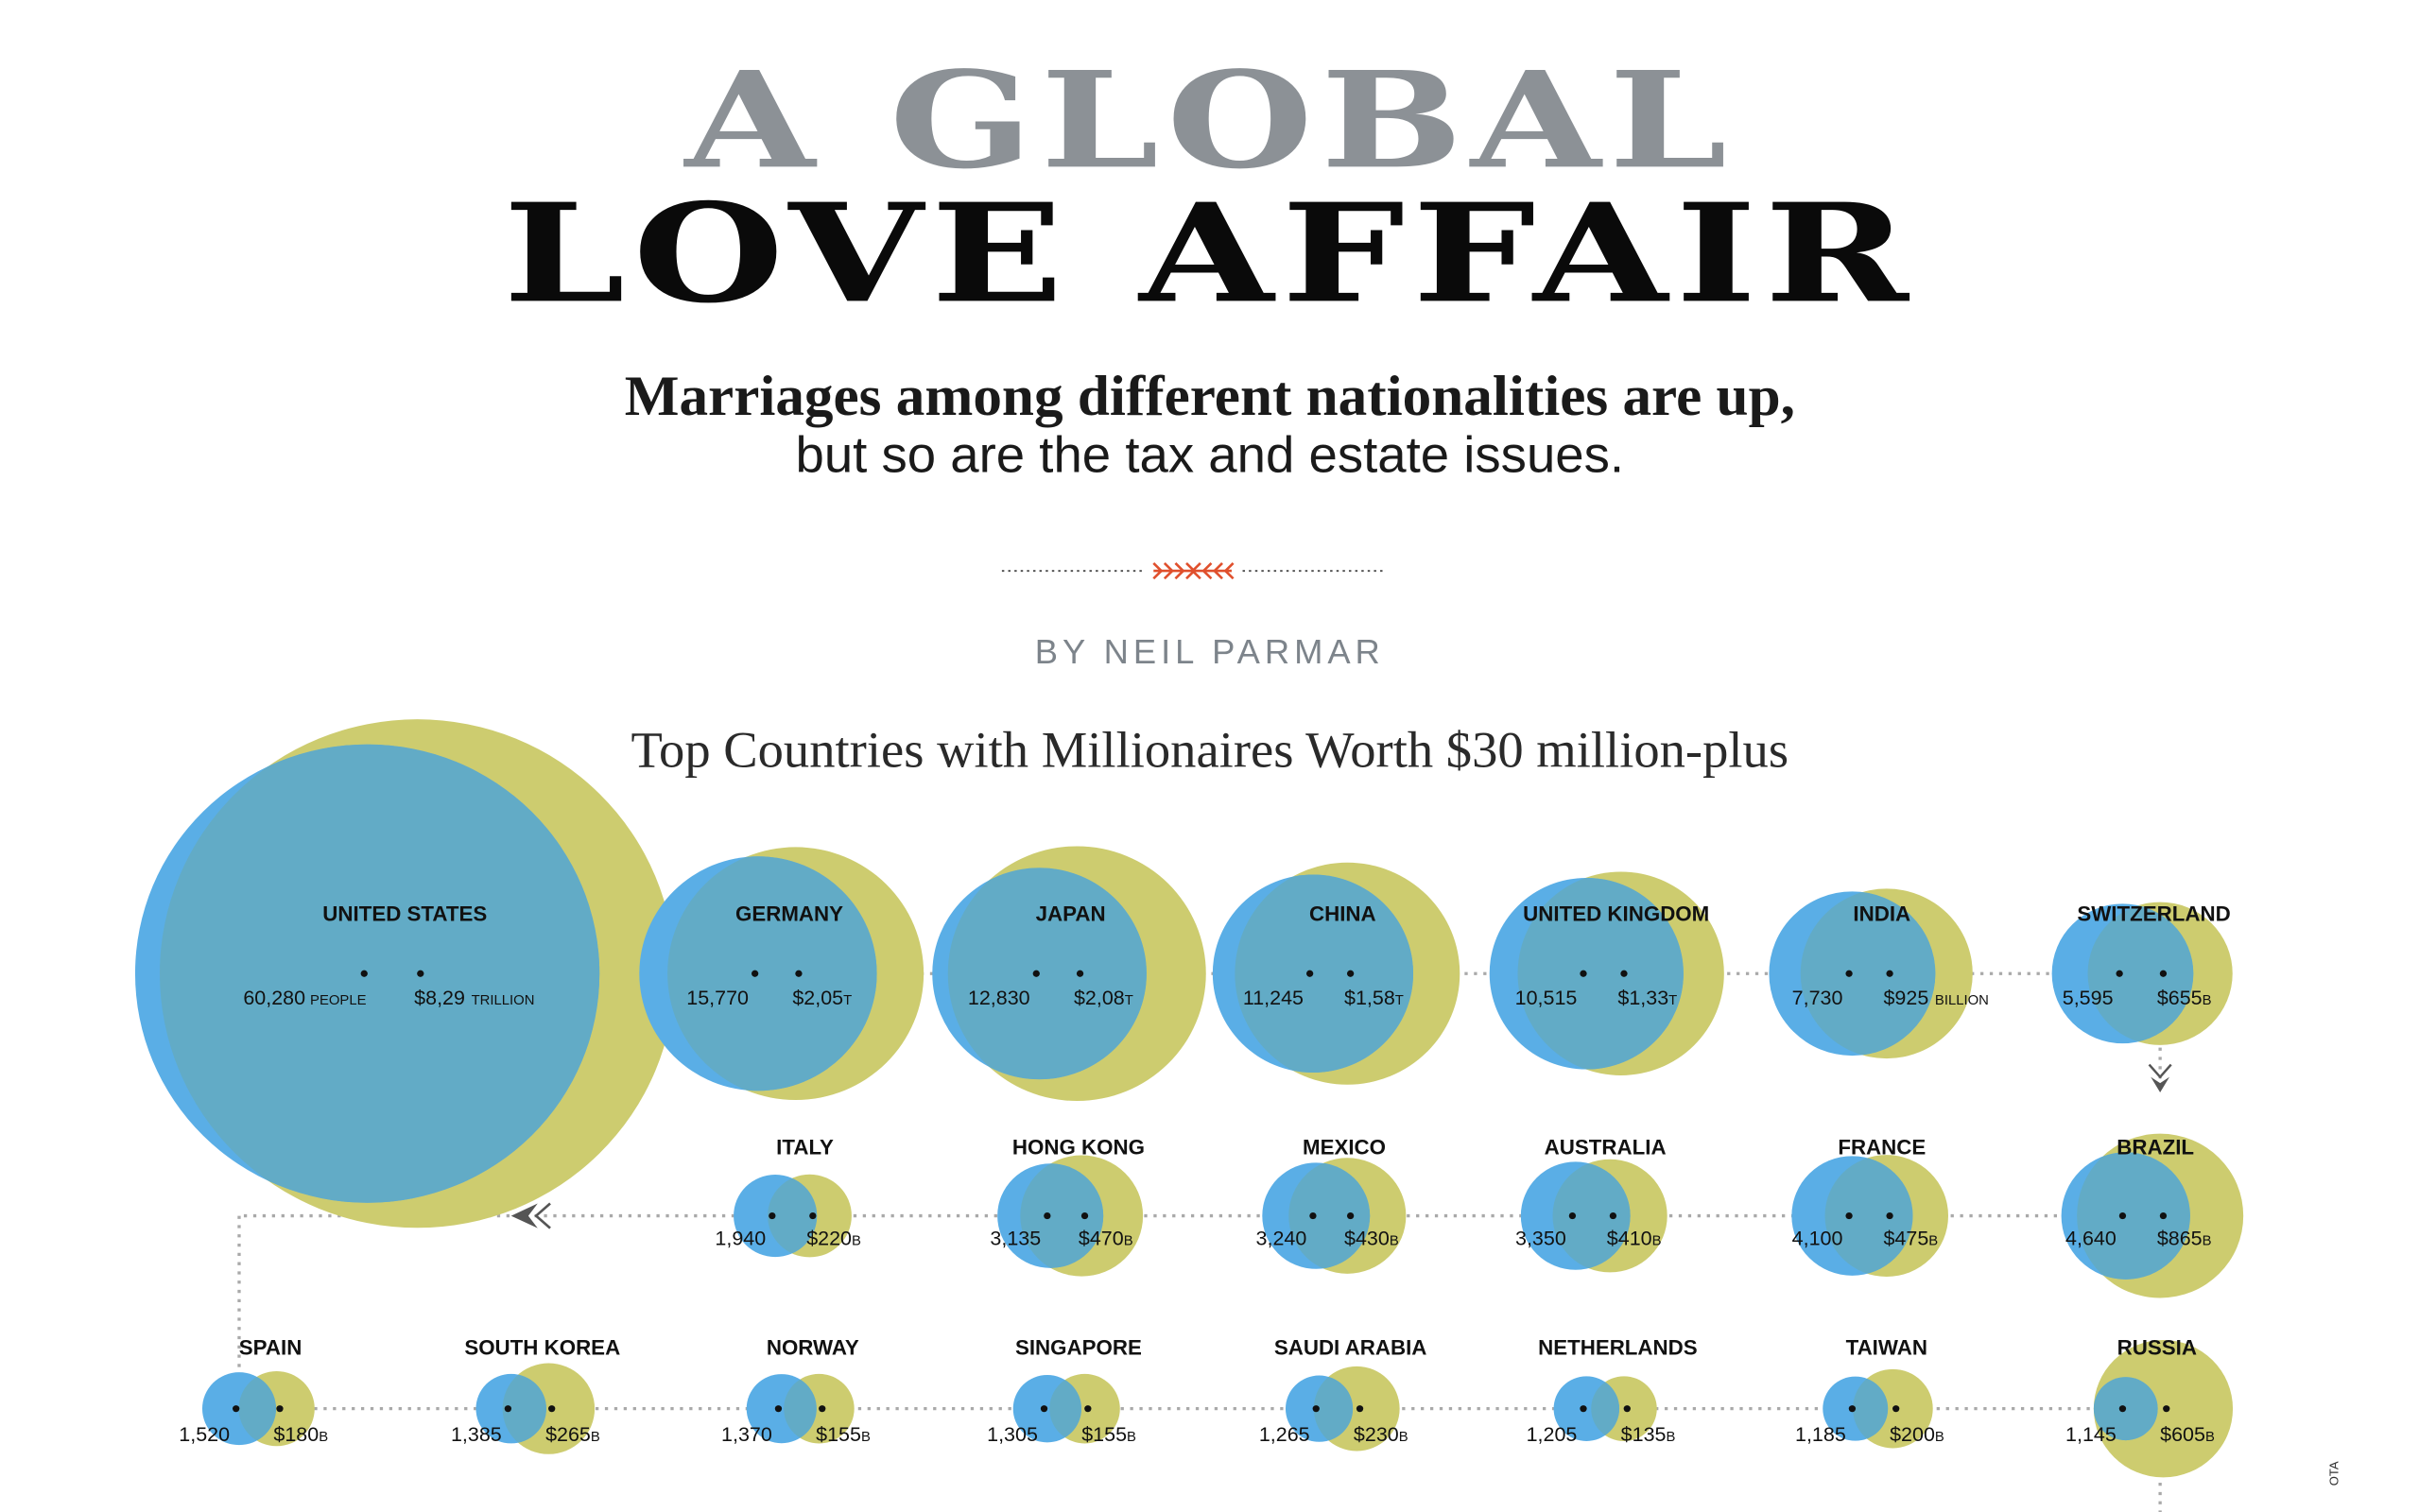 This screenshot has width=2419, height=1512. Describe the element at coordinates (1547, 998) in the screenshot. I see `people-label: 10,515` at that location.